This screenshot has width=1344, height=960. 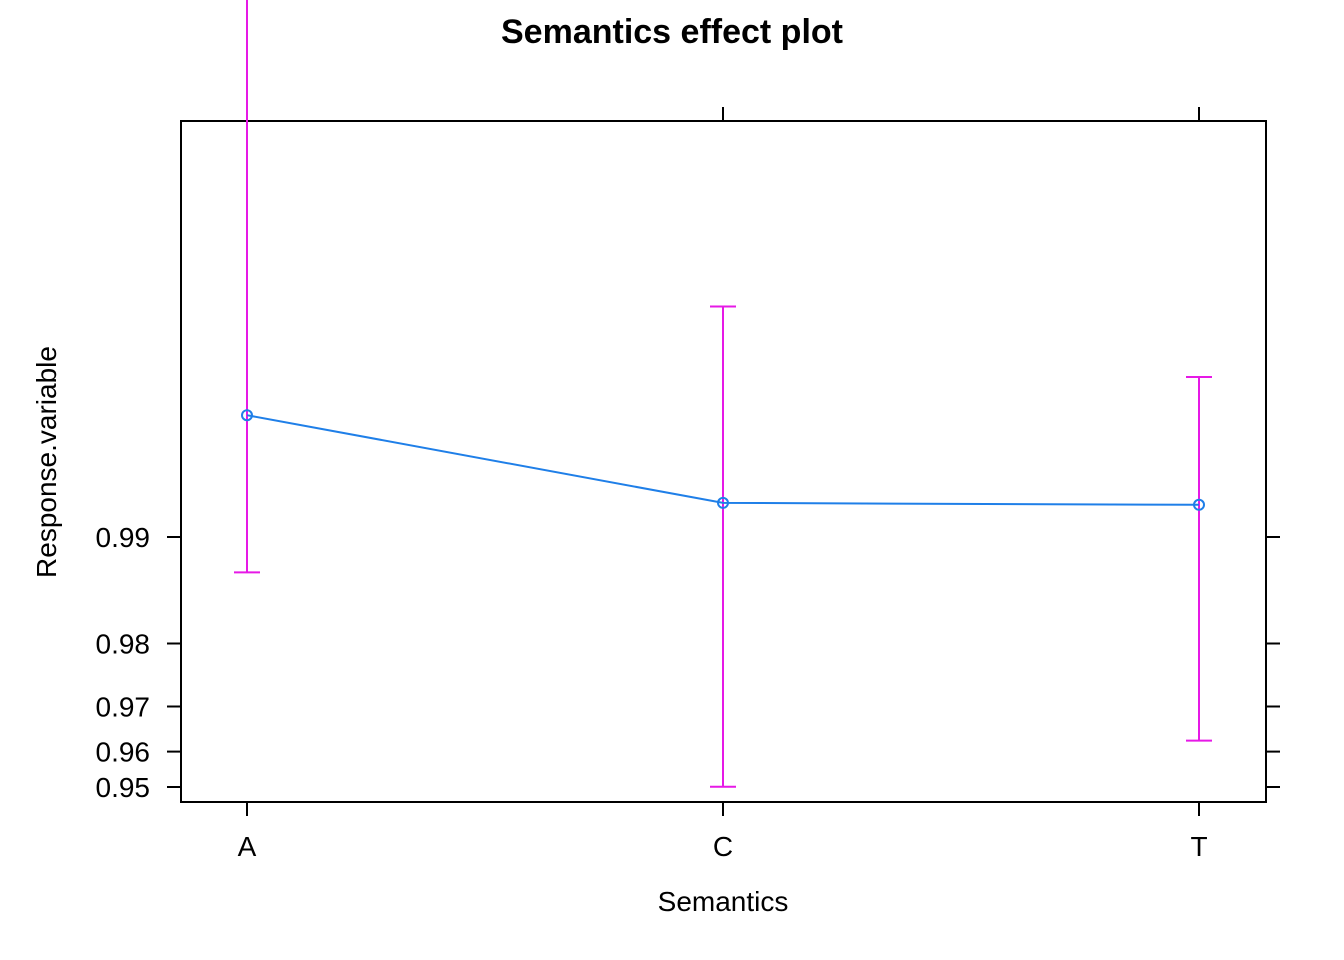 What do you see at coordinates (123, 662) in the screenshot?
I see `y-tick-labels: 0.95 0.96 0.97 0.98 0.99` at bounding box center [123, 662].